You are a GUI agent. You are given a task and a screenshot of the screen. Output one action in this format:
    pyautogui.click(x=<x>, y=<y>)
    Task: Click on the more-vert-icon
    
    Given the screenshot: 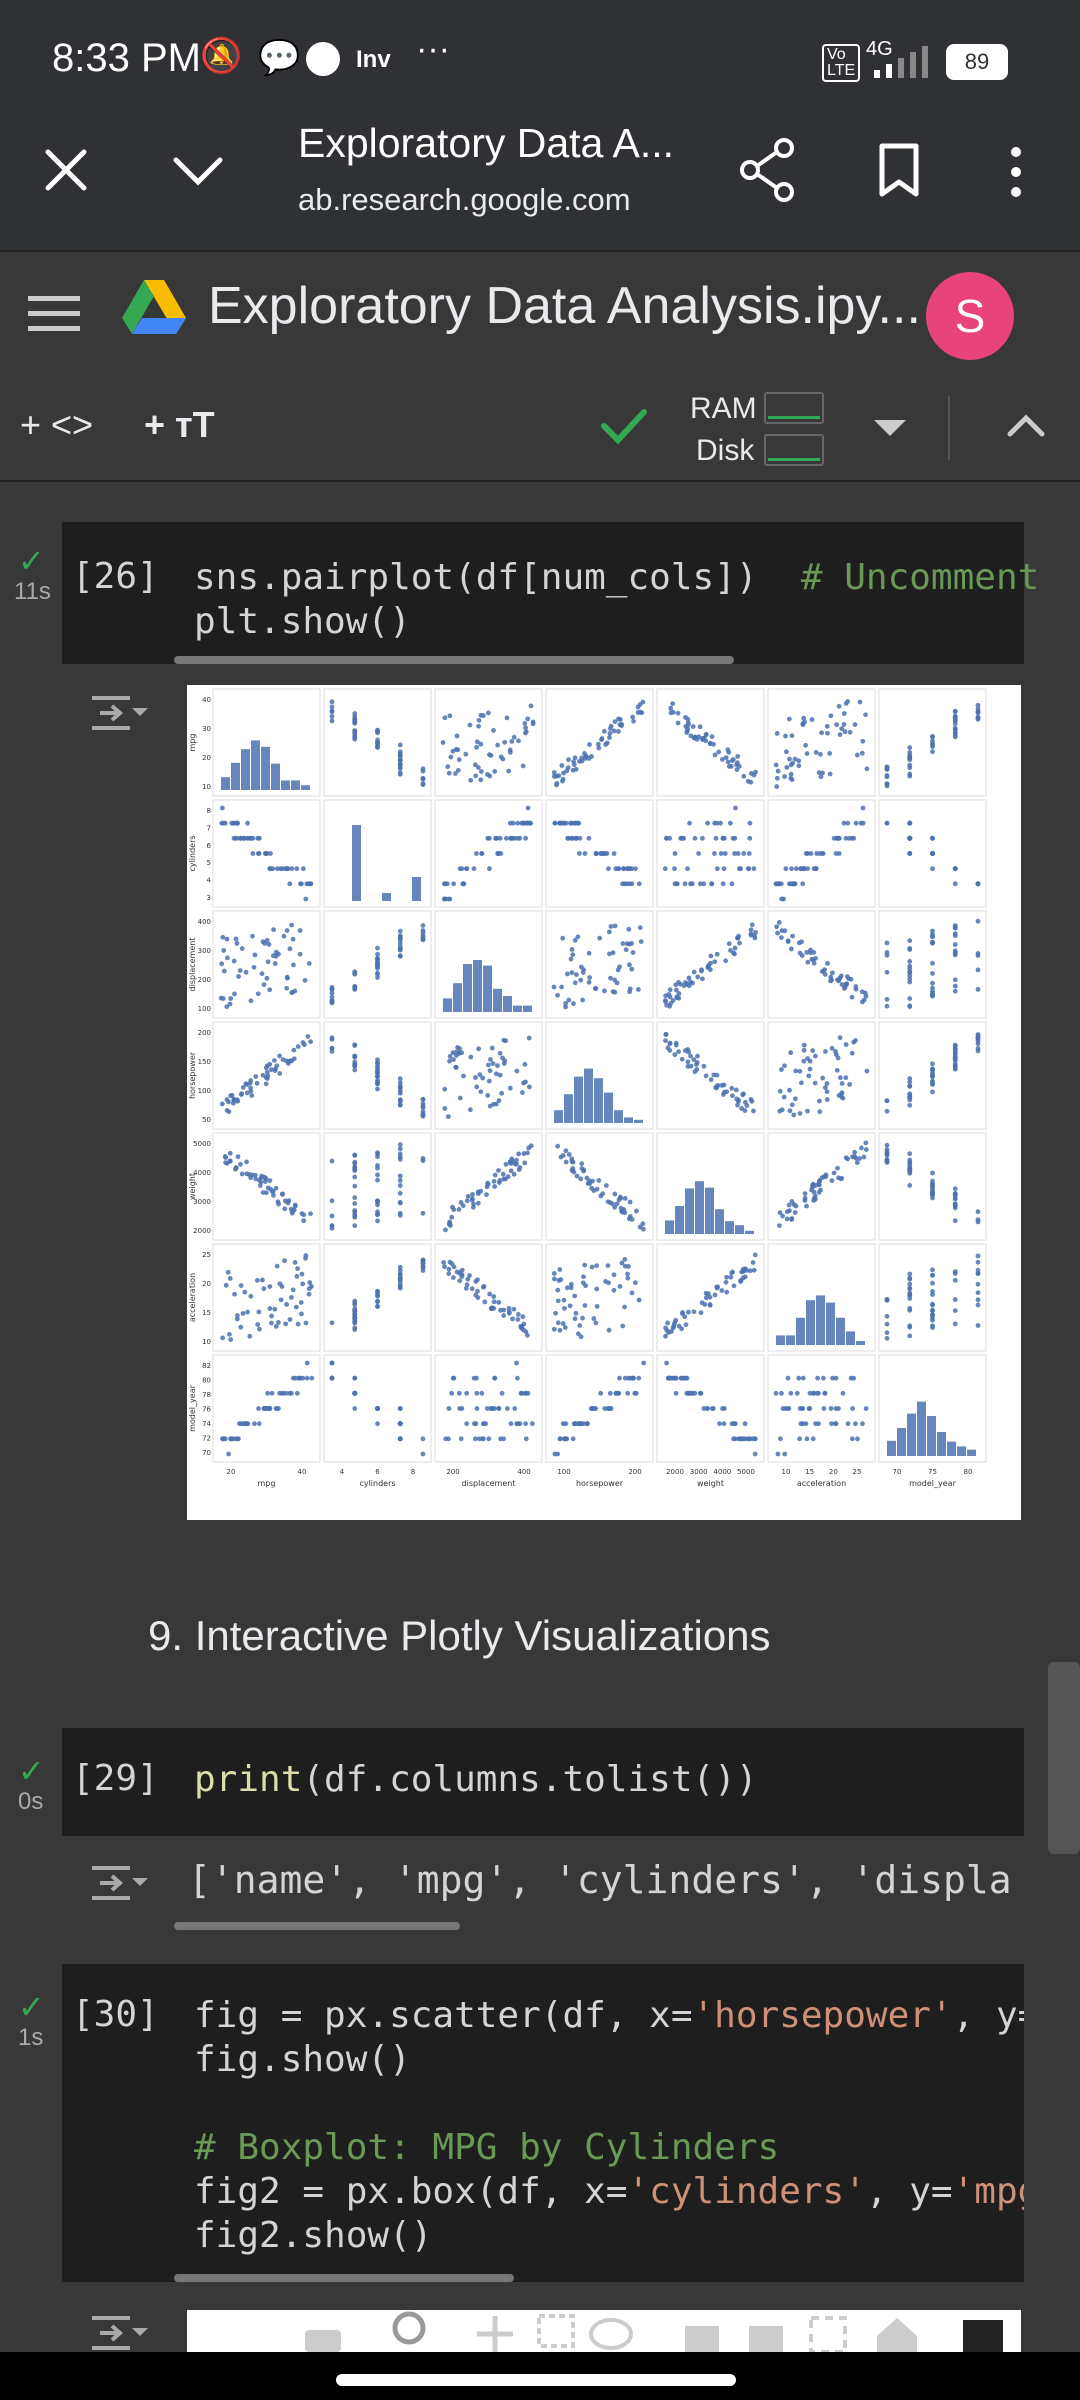 What is the action you would take?
    pyautogui.click(x=1016, y=172)
    